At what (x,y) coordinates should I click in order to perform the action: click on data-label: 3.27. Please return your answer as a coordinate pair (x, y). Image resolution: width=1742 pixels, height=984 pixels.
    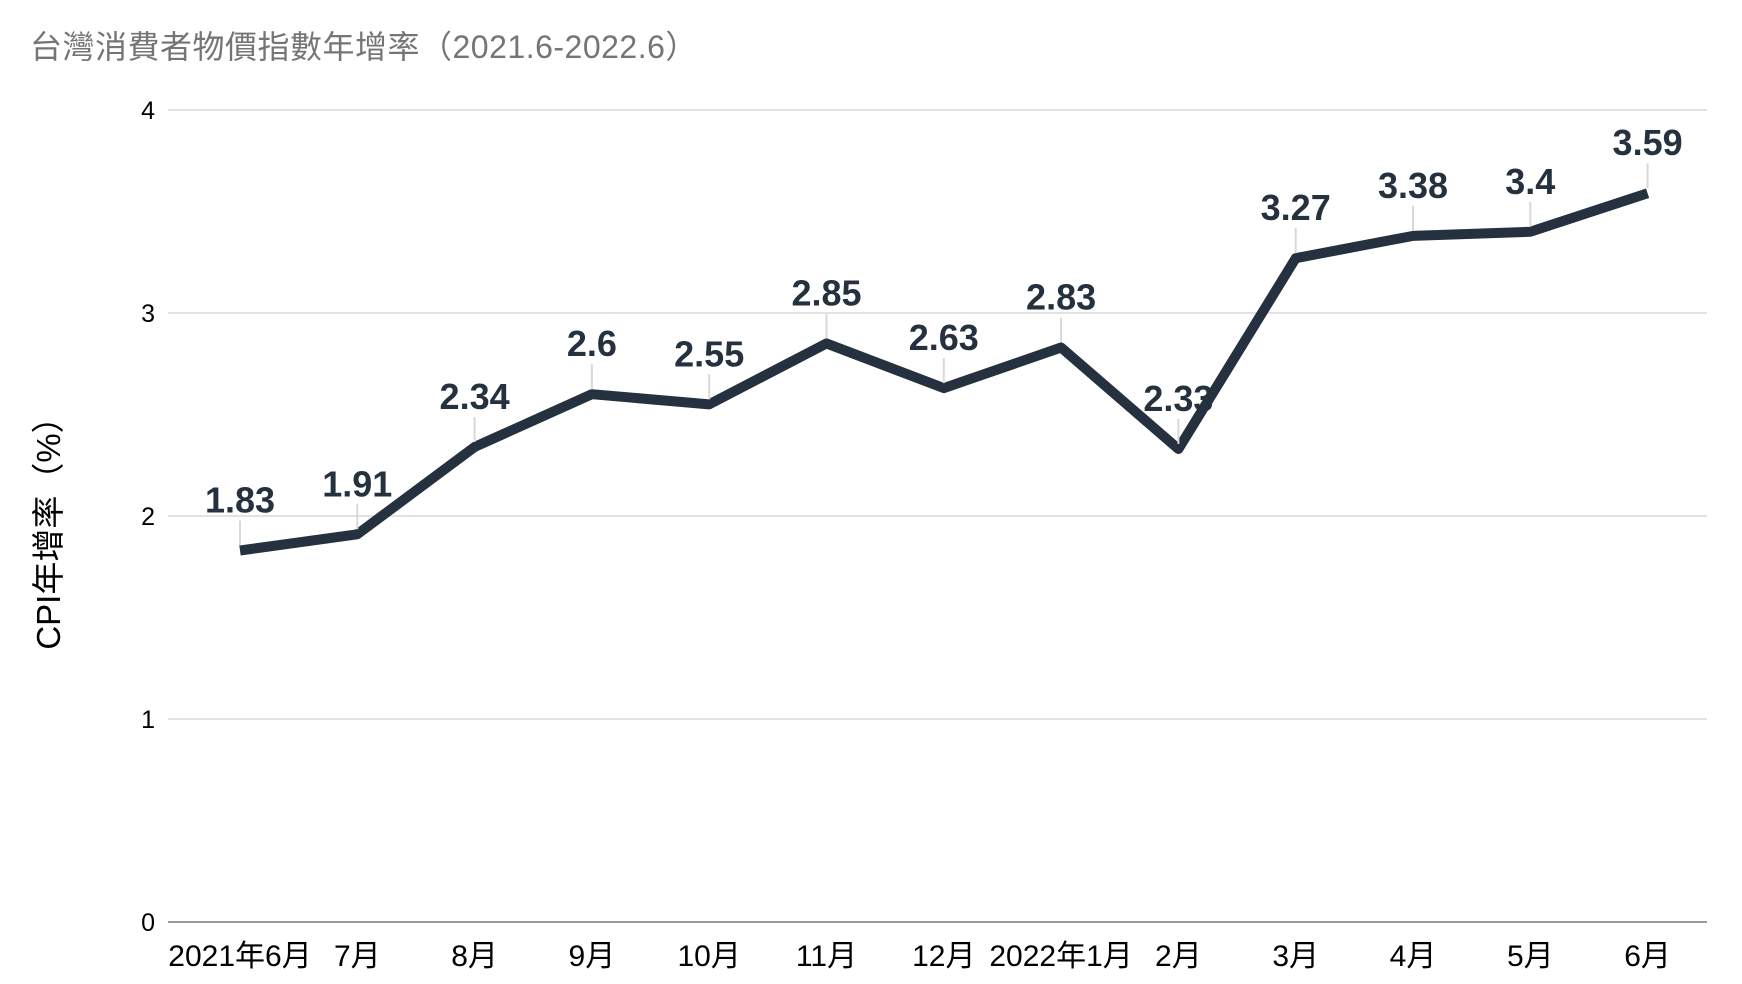
    Looking at the image, I should click on (1296, 207).